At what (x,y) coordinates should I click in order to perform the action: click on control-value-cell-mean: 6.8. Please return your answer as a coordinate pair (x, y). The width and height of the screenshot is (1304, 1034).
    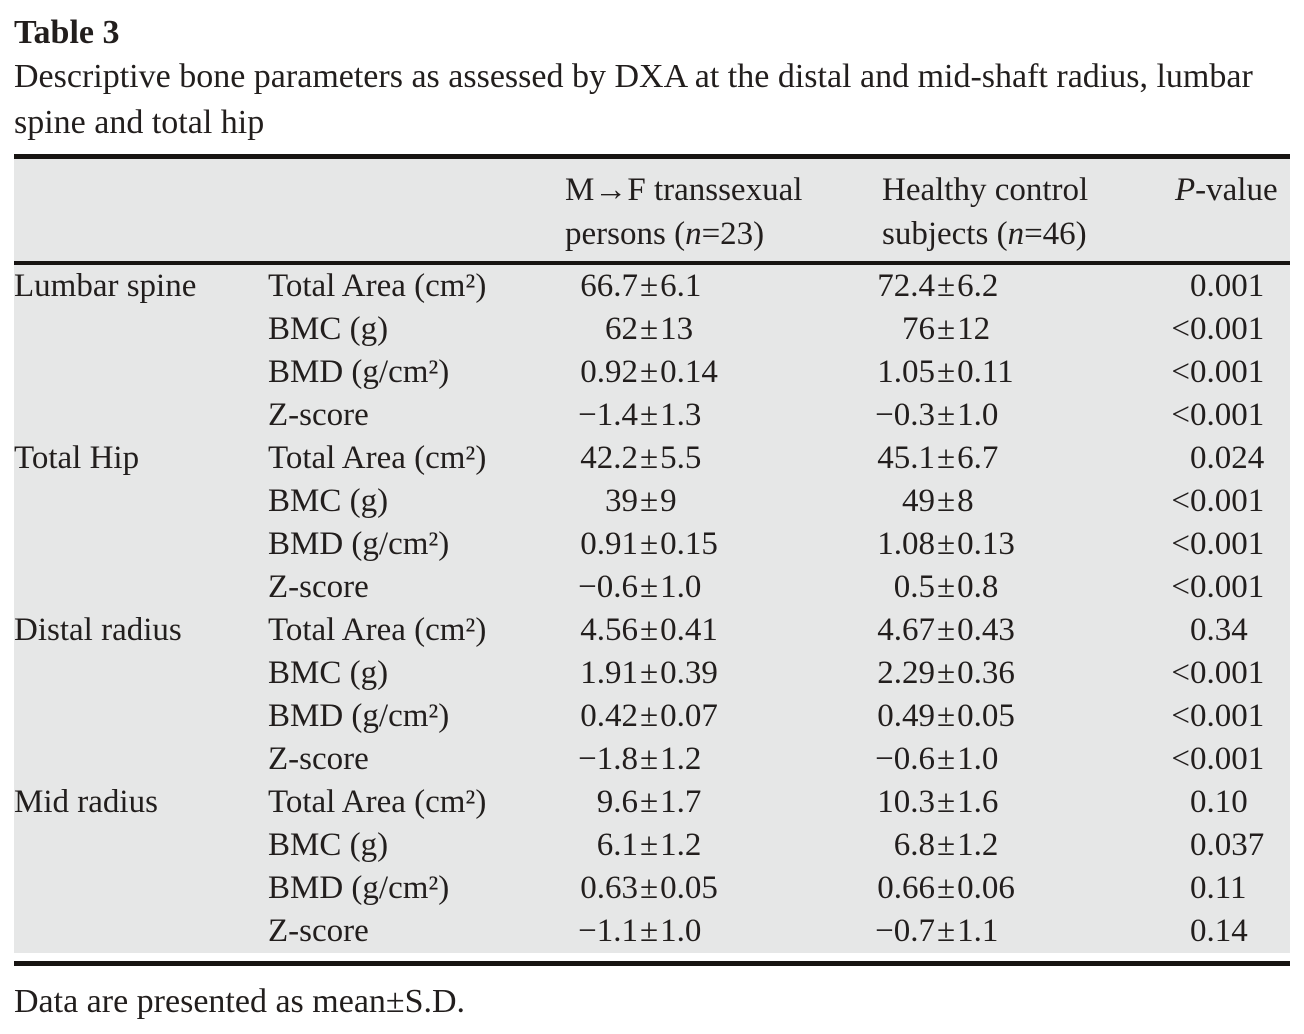
    Looking at the image, I should click on (914, 845).